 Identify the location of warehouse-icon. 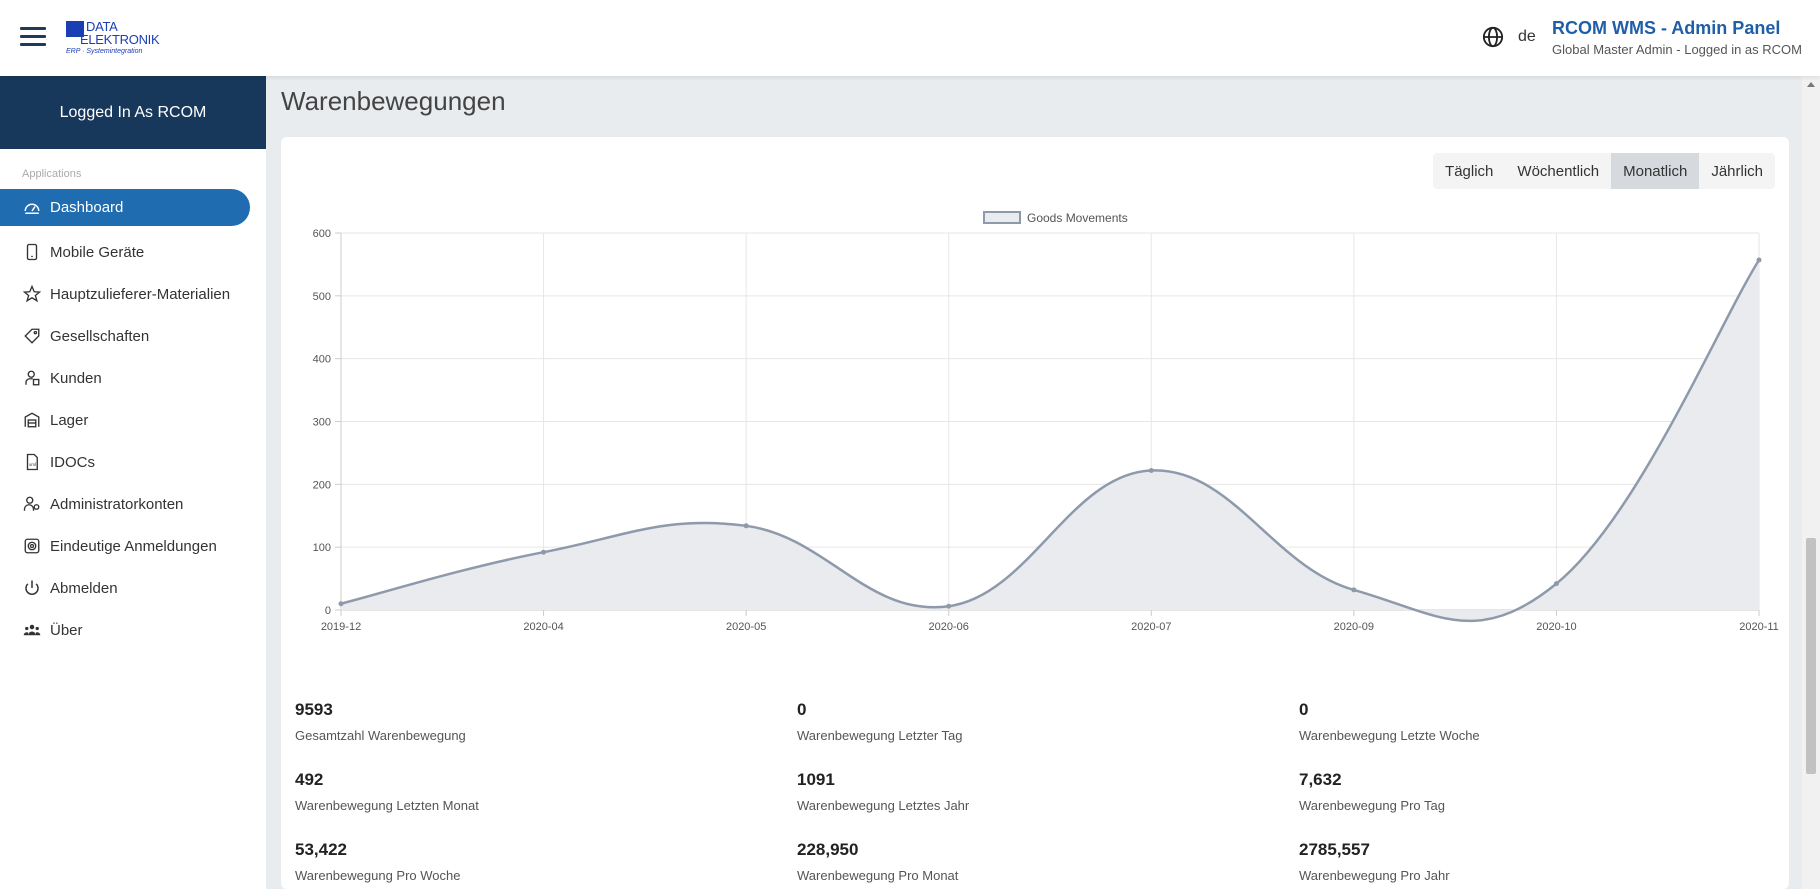
(32, 420).